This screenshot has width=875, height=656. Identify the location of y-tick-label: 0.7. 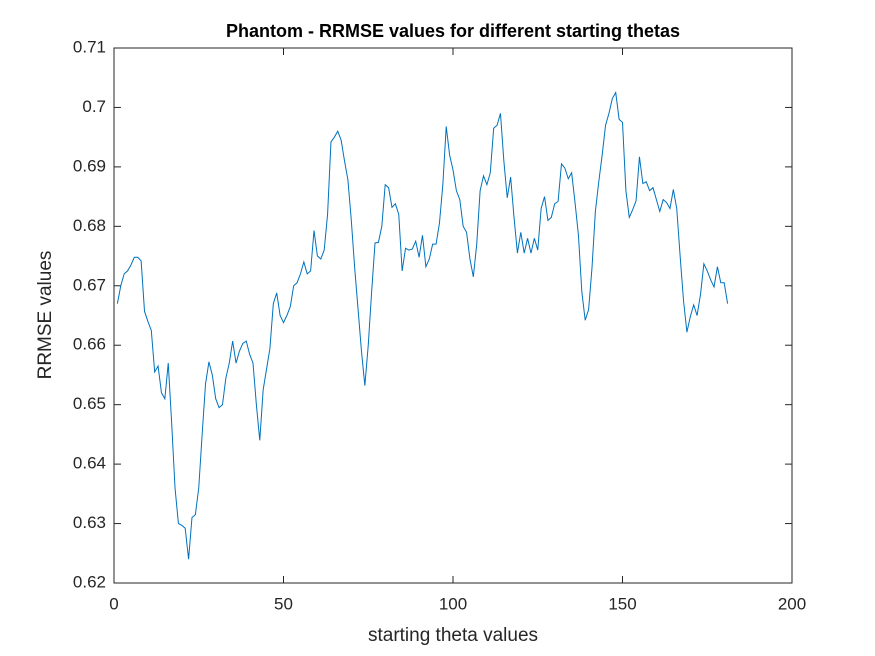
(94, 106).